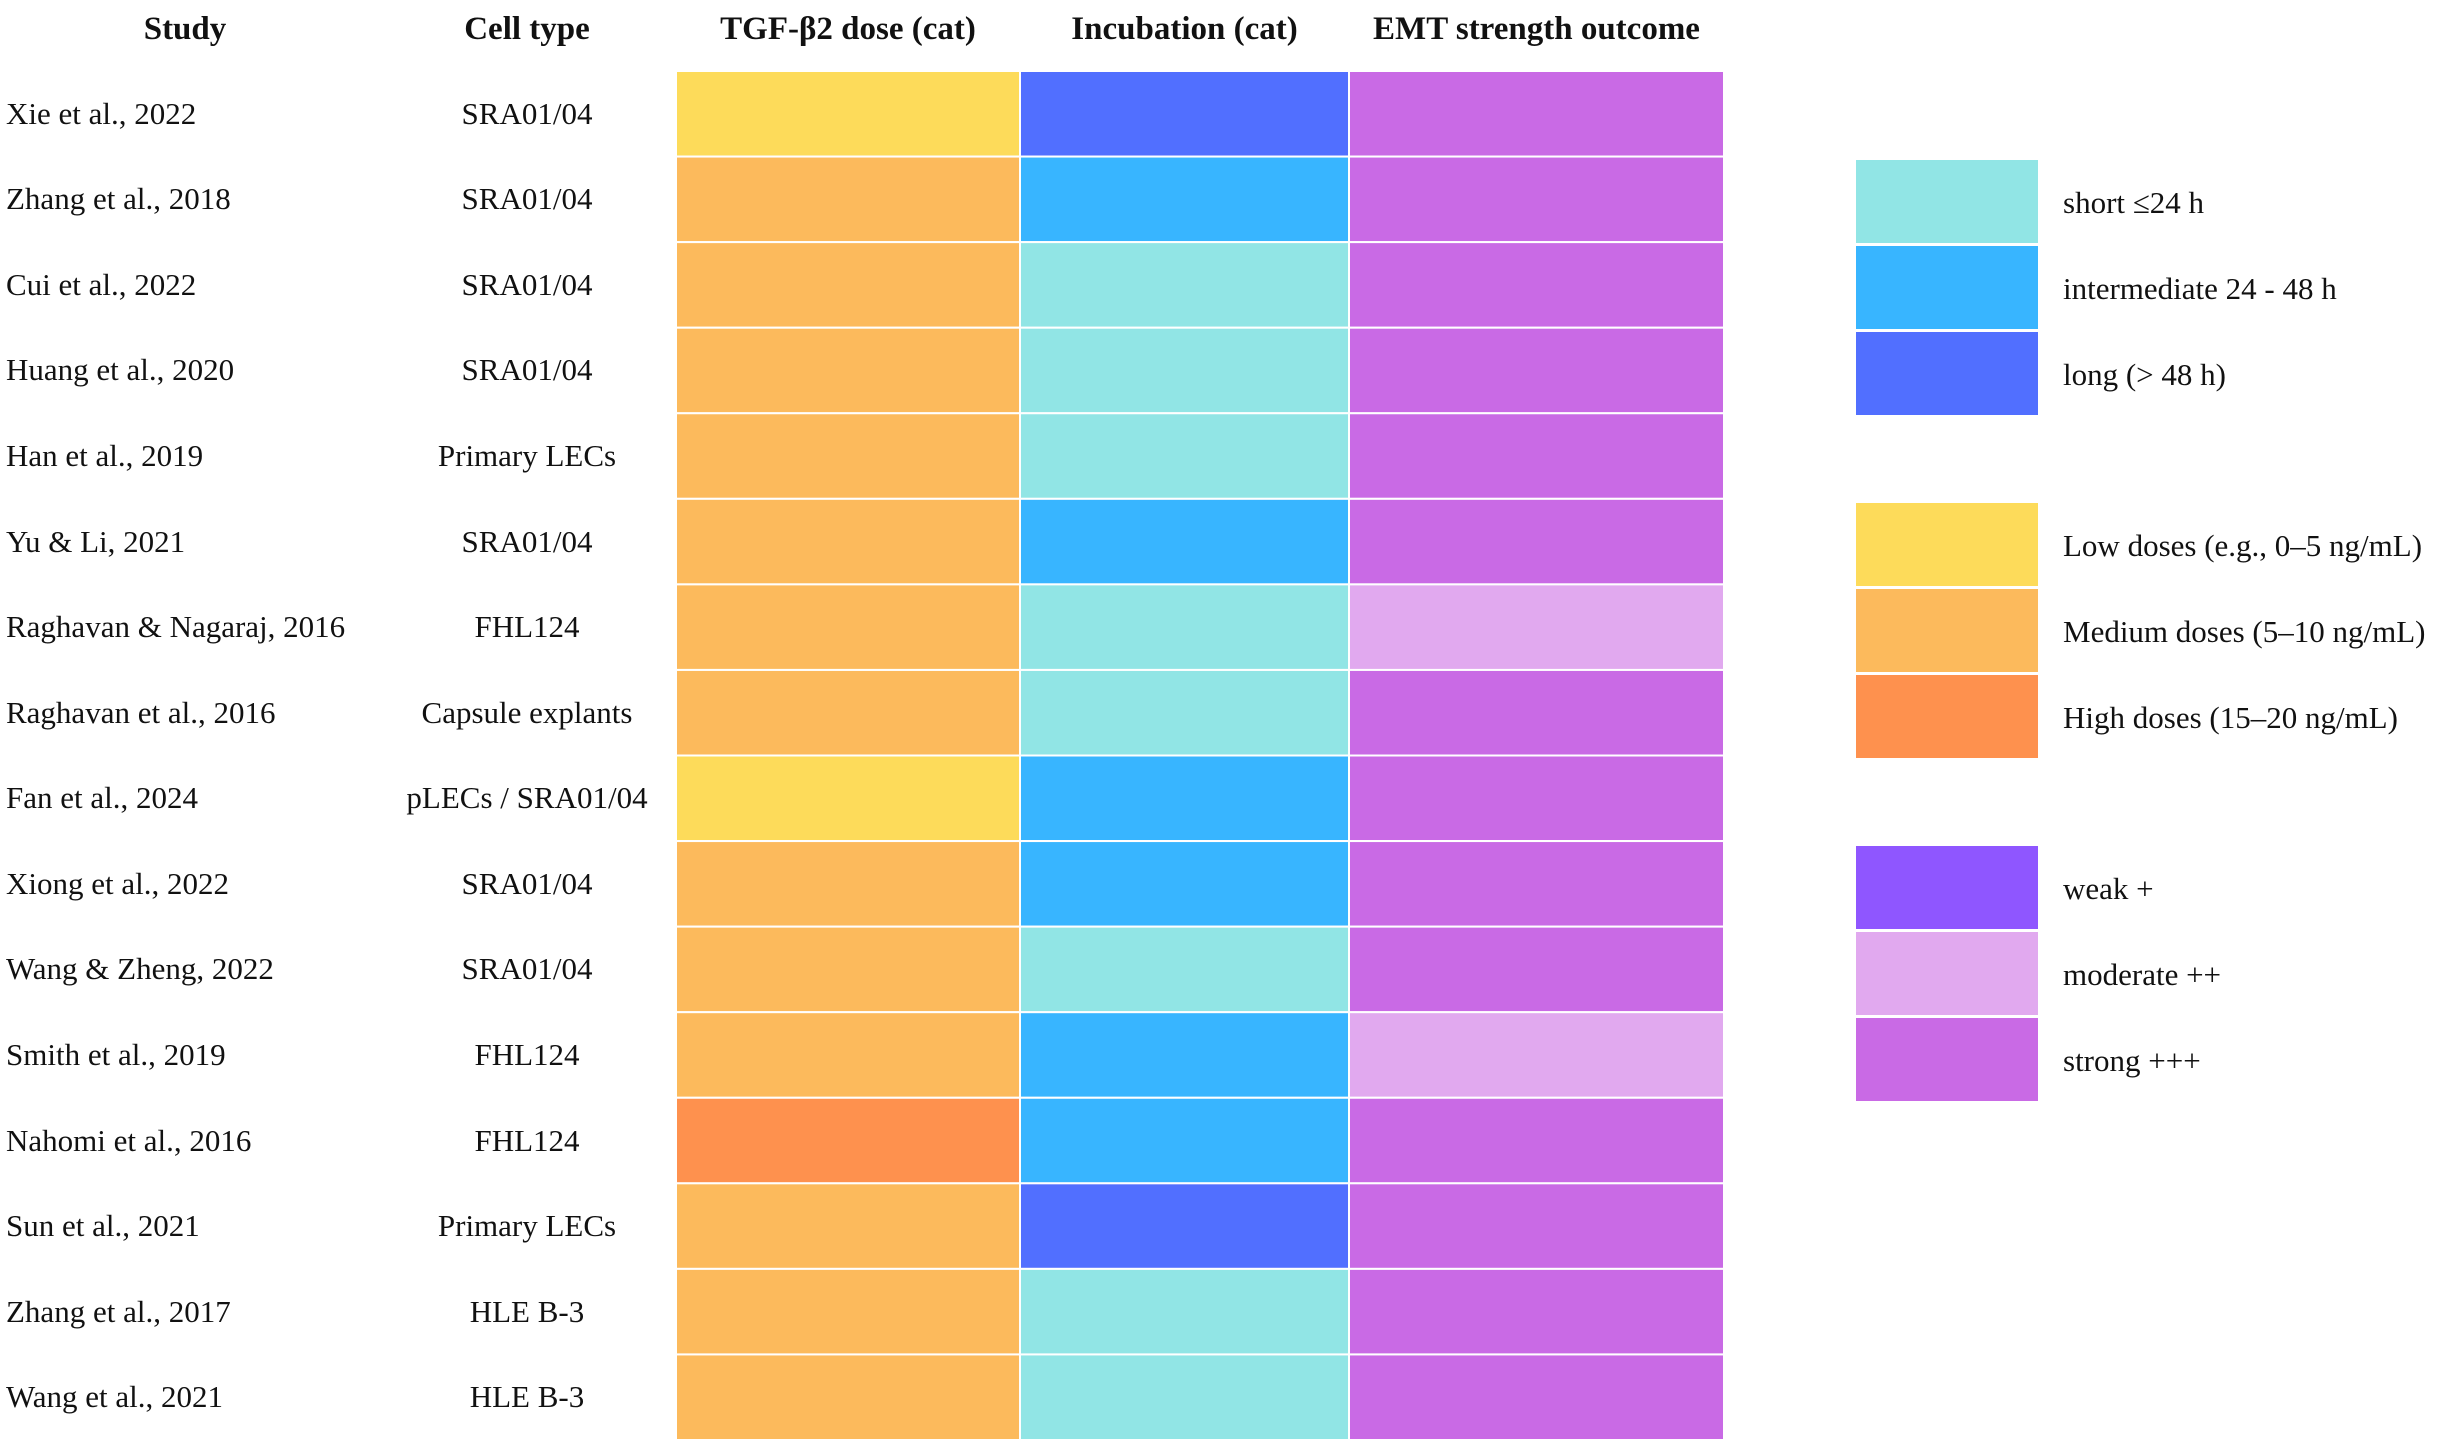  I want to click on study-label: Nahomi et al., 2016, so click(129, 1140).